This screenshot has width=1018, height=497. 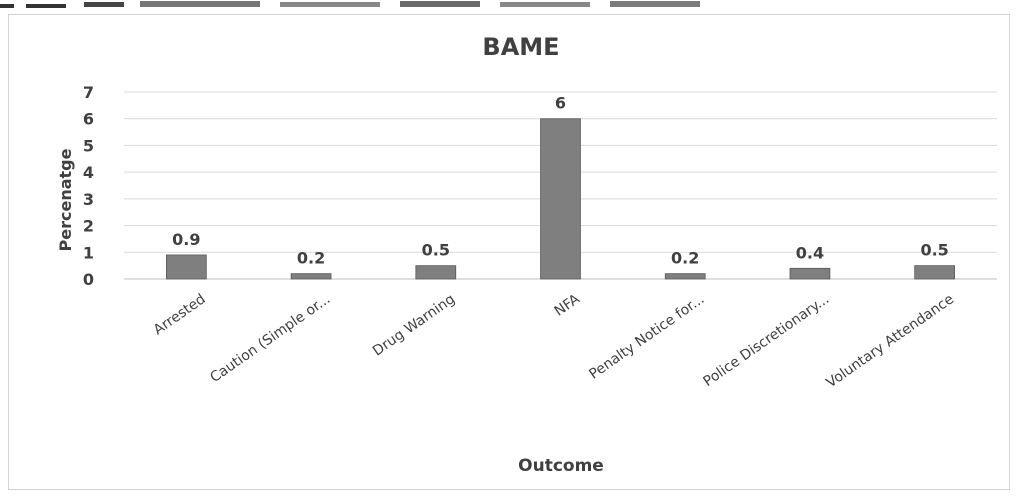 What do you see at coordinates (889, 341) in the screenshot?
I see `x-tick-label: Voluntary Attendance` at bounding box center [889, 341].